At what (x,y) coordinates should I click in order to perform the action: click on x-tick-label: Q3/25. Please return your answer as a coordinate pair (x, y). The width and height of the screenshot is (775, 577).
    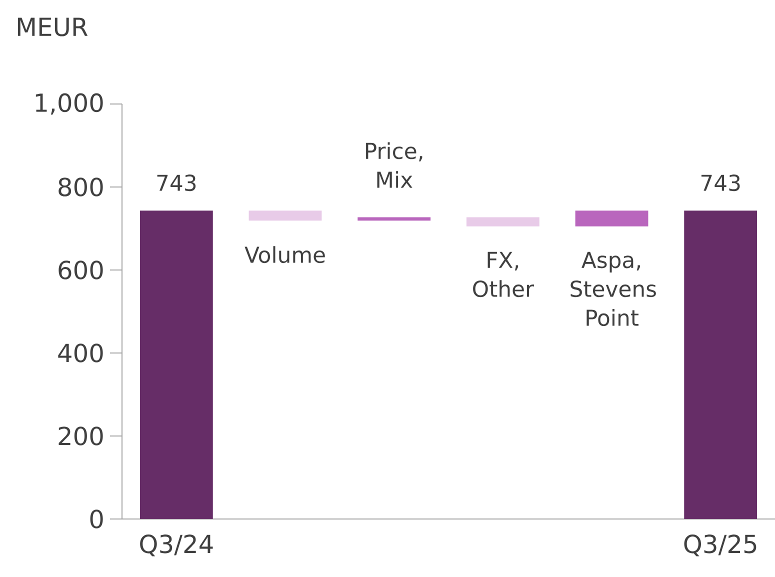
    Looking at the image, I should click on (720, 545).